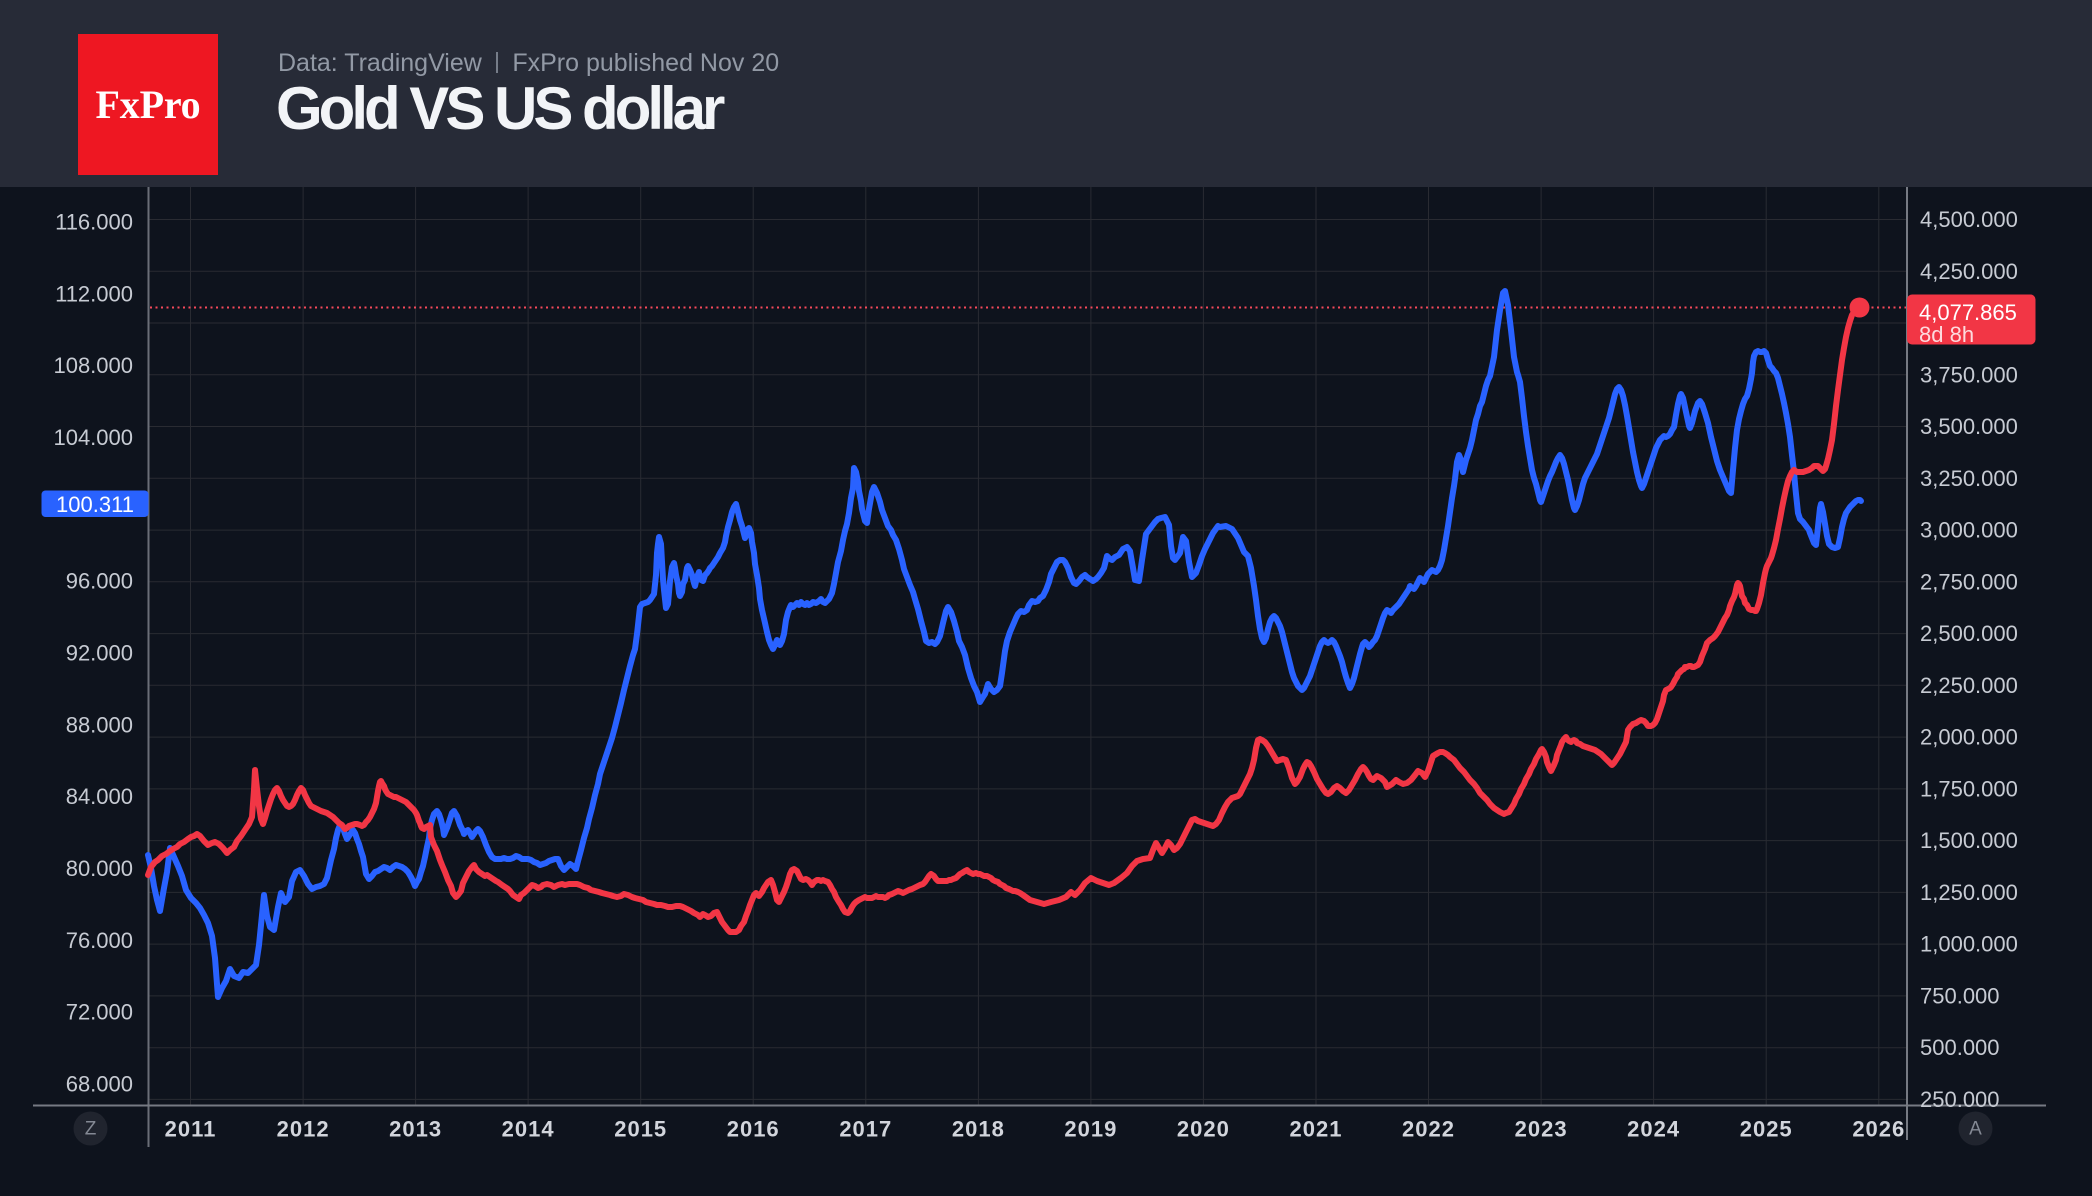  I want to click on svg-text: 500.000, so click(1960, 1047).